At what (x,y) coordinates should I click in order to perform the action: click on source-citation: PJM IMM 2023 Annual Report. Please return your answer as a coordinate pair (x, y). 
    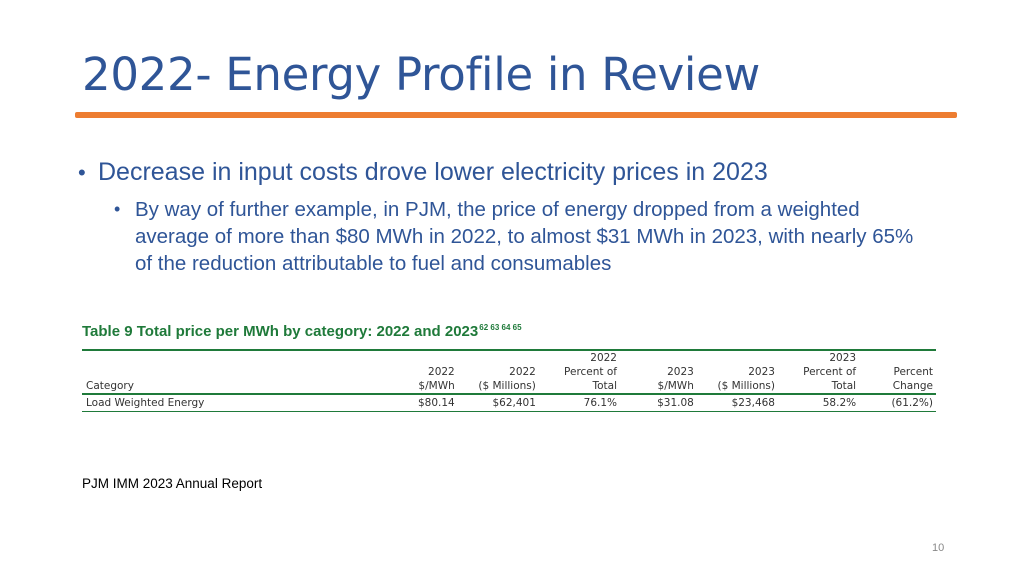
    Looking at the image, I should click on (172, 483).